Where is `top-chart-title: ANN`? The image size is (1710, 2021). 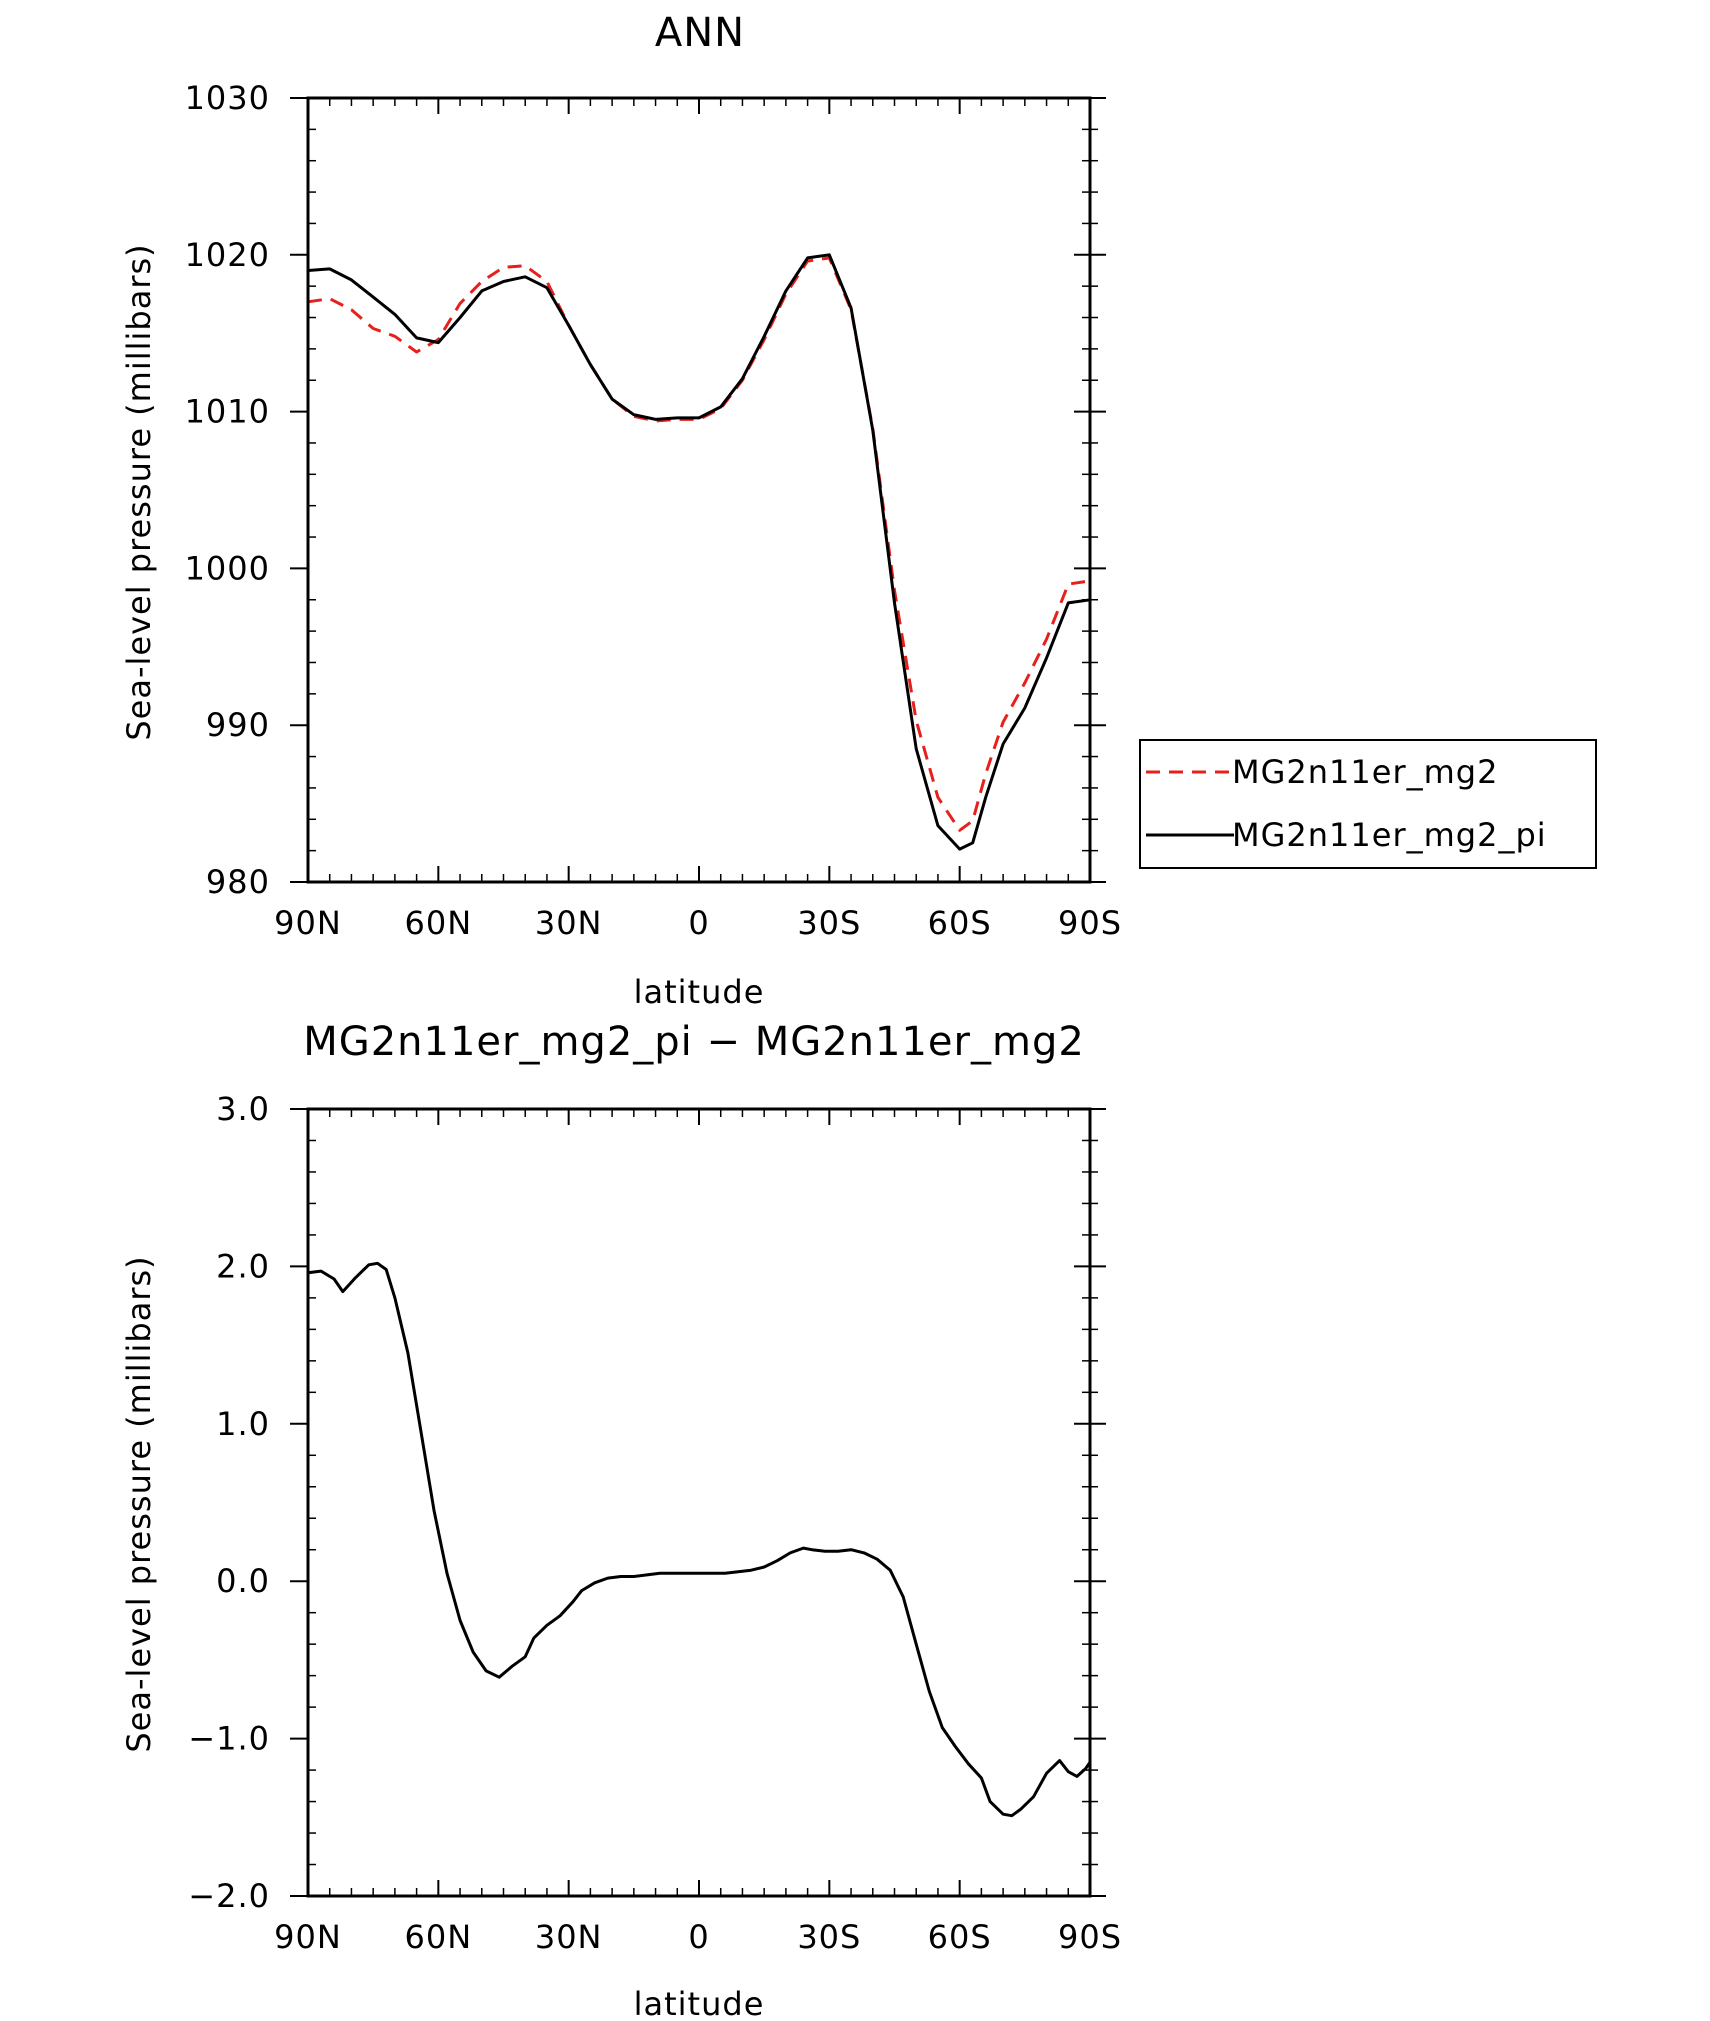 top-chart-title: ANN is located at coordinates (700, 33).